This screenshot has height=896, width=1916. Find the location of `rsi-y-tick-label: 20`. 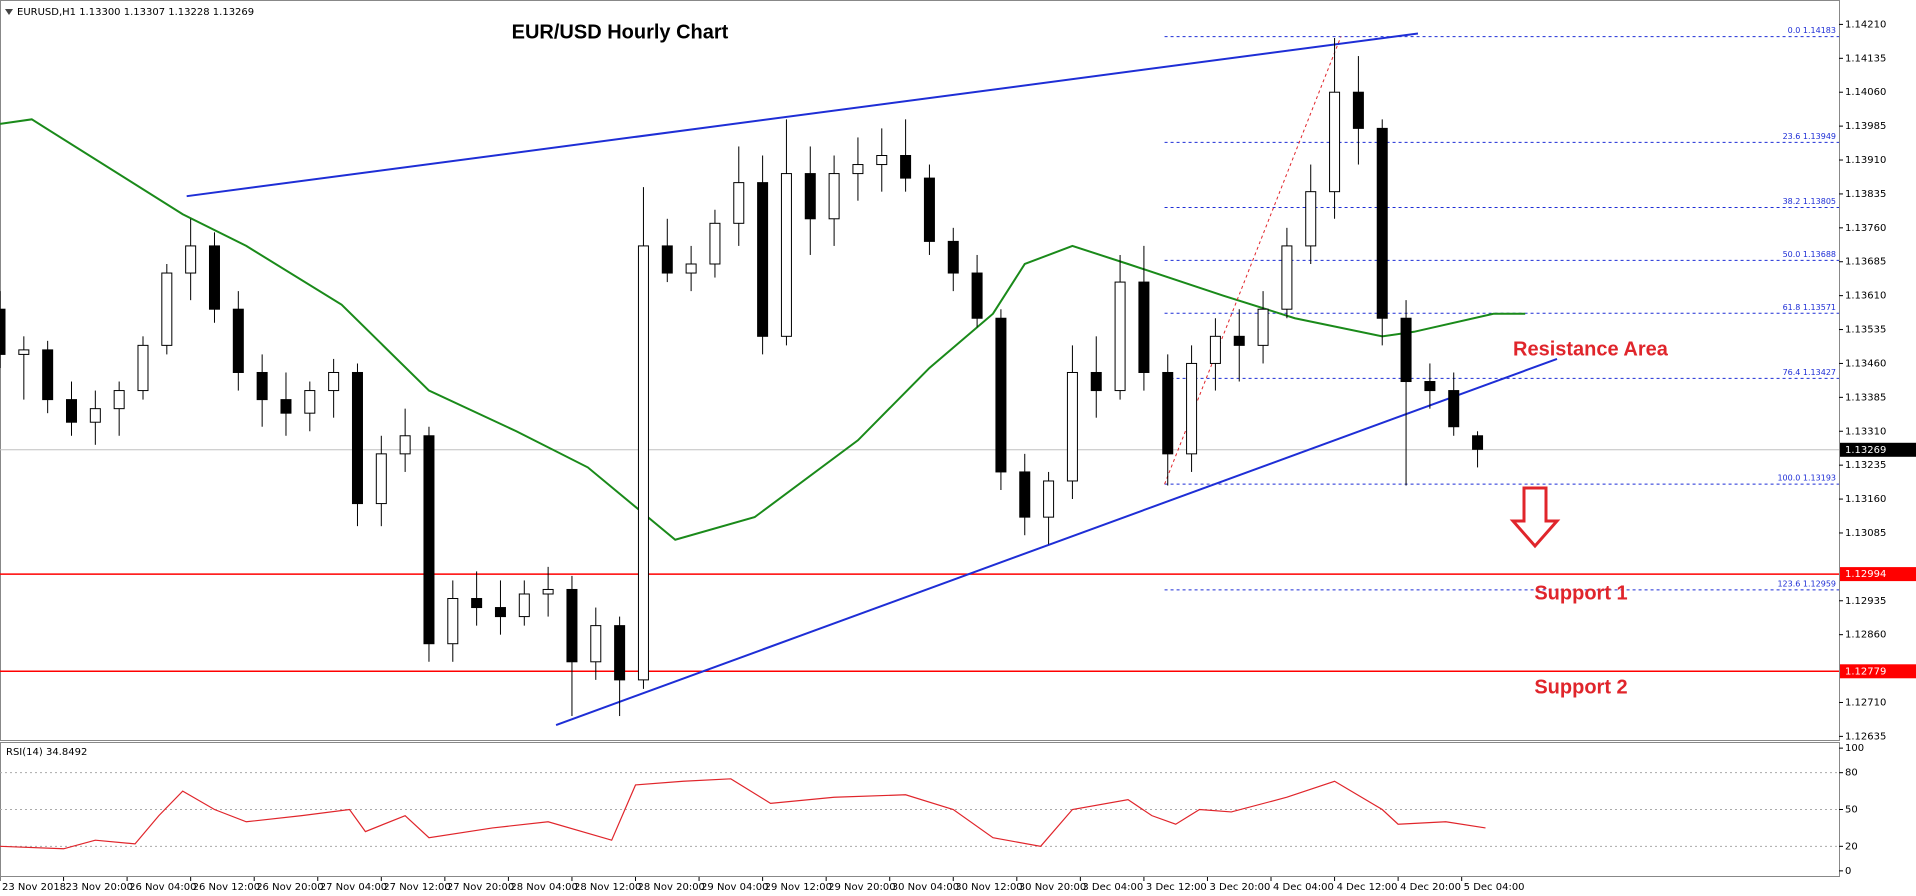

rsi-y-tick-label: 20 is located at coordinates (1851, 846).